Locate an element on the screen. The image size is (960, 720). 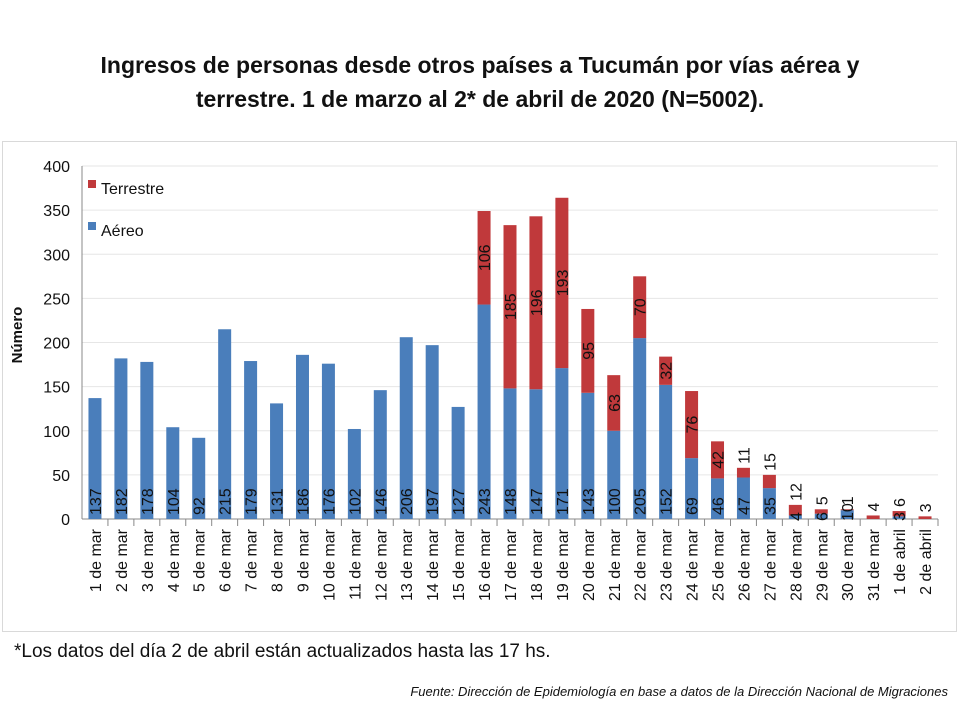
data-label-terrestre: 32 is located at coordinates (667, 371).